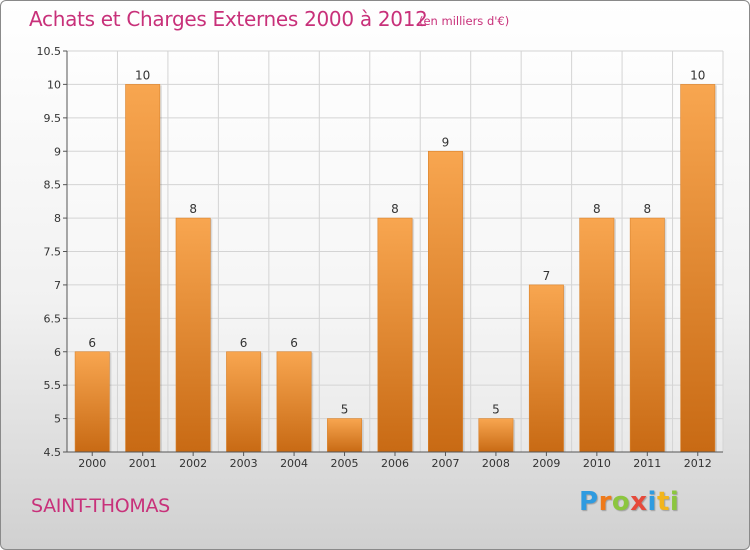 The height and width of the screenshot is (550, 750). What do you see at coordinates (53, 385) in the screenshot?
I see `y-tick-label: 5.5` at bounding box center [53, 385].